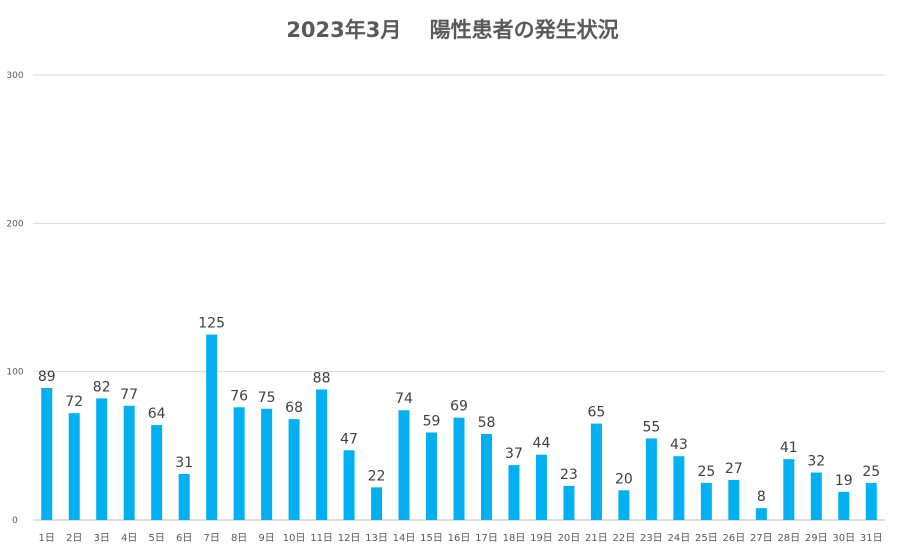  What do you see at coordinates (14, 224) in the screenshot?
I see `y-tick-label: 200` at bounding box center [14, 224].